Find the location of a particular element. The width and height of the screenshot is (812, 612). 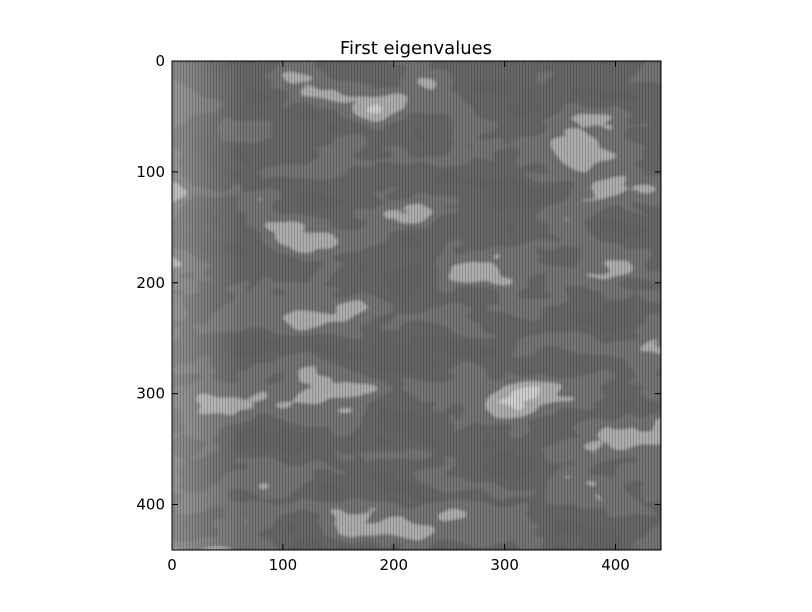

y-tick-label: 300 is located at coordinates (150, 394).